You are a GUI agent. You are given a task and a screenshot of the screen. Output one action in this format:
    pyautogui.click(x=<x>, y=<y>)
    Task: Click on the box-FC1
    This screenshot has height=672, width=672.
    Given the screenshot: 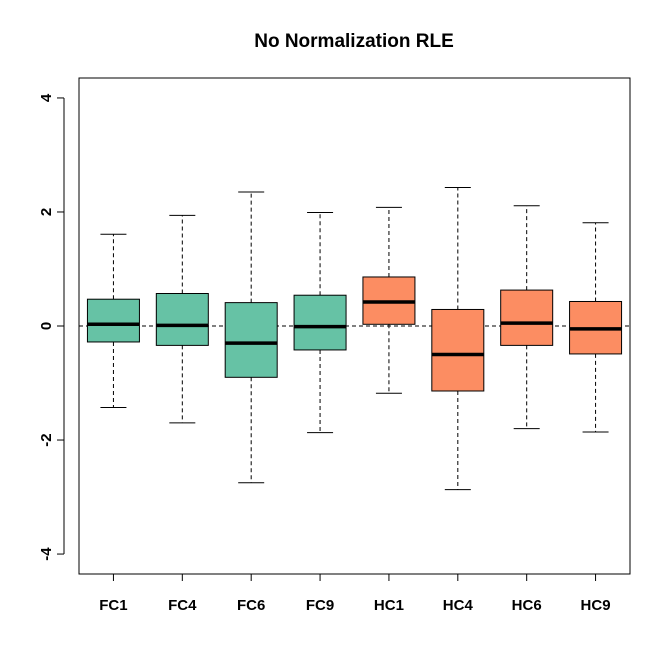 What is the action you would take?
    pyautogui.click(x=113, y=320)
    